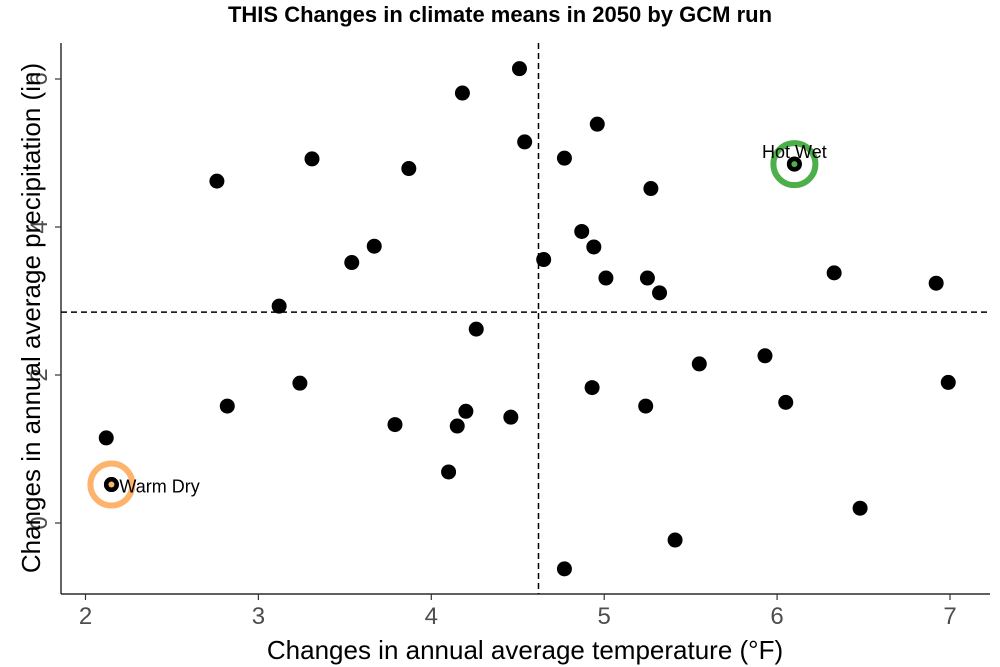 This screenshot has width=1000, height=667. Describe the element at coordinates (518, 612) in the screenshot. I see `x-axis-ticks: 2 3 4 5 6 7` at that location.